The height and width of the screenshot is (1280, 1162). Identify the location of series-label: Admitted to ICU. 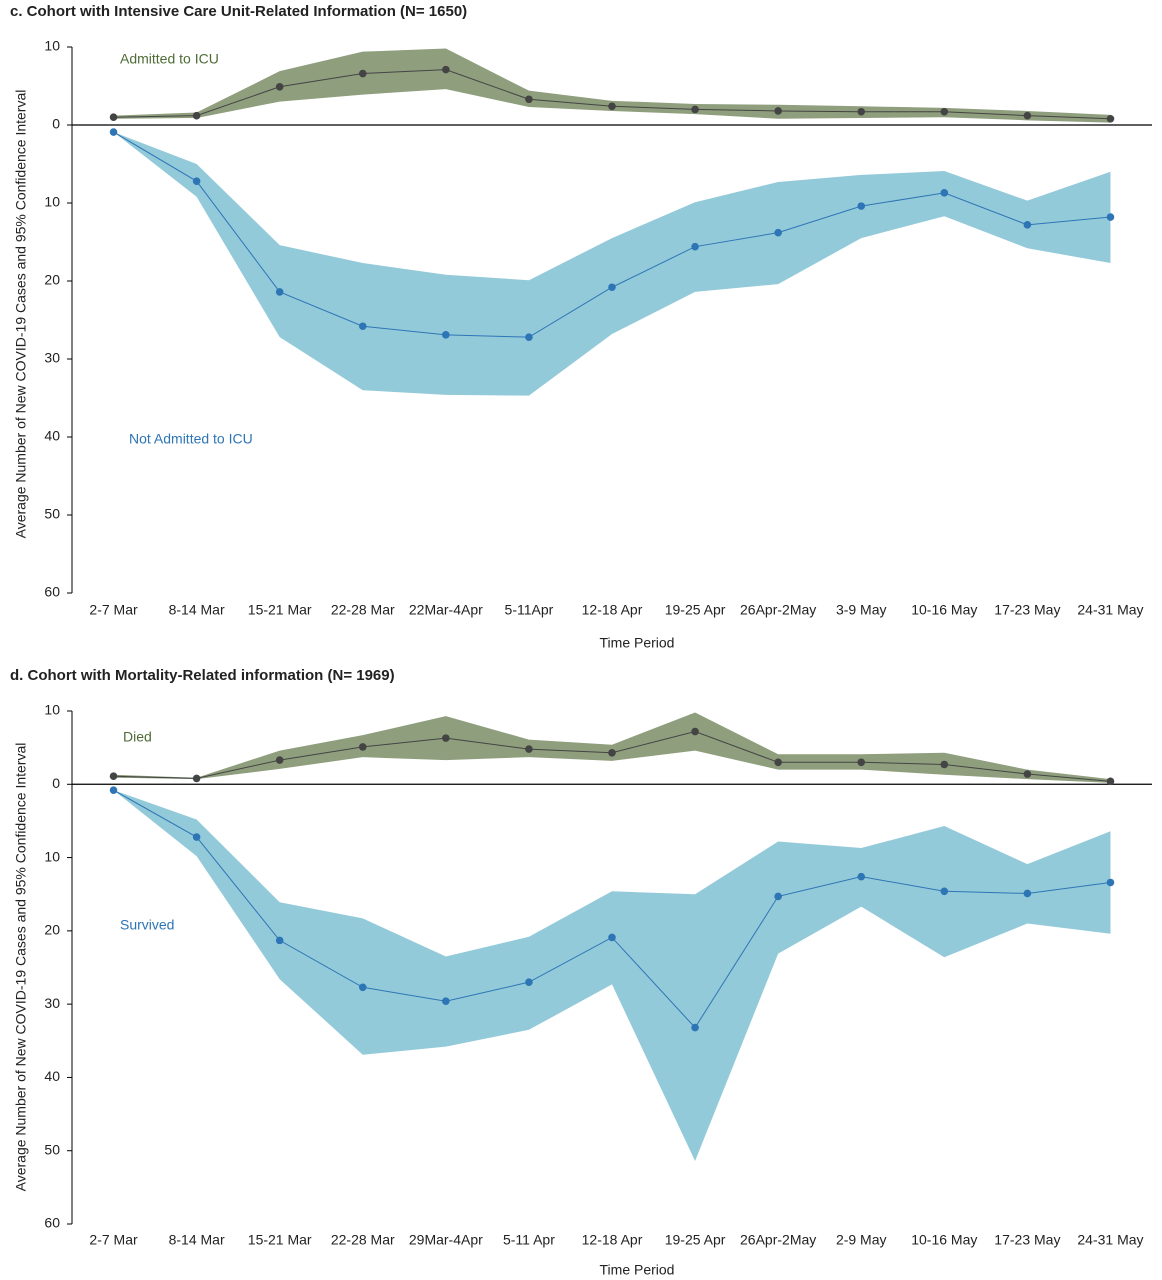
(169, 59).